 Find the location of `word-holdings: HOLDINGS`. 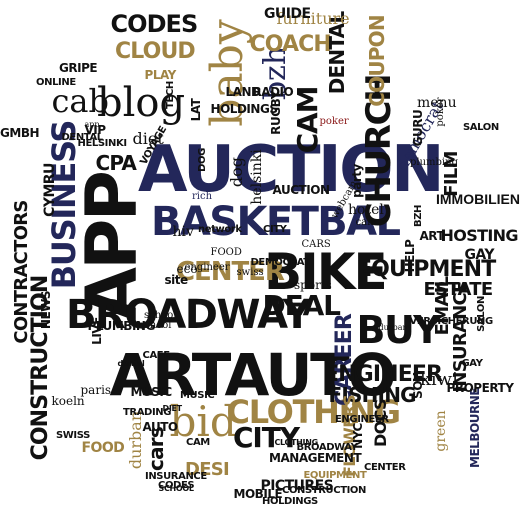

word-holdings: HOLDINGS is located at coordinates (290, 501).